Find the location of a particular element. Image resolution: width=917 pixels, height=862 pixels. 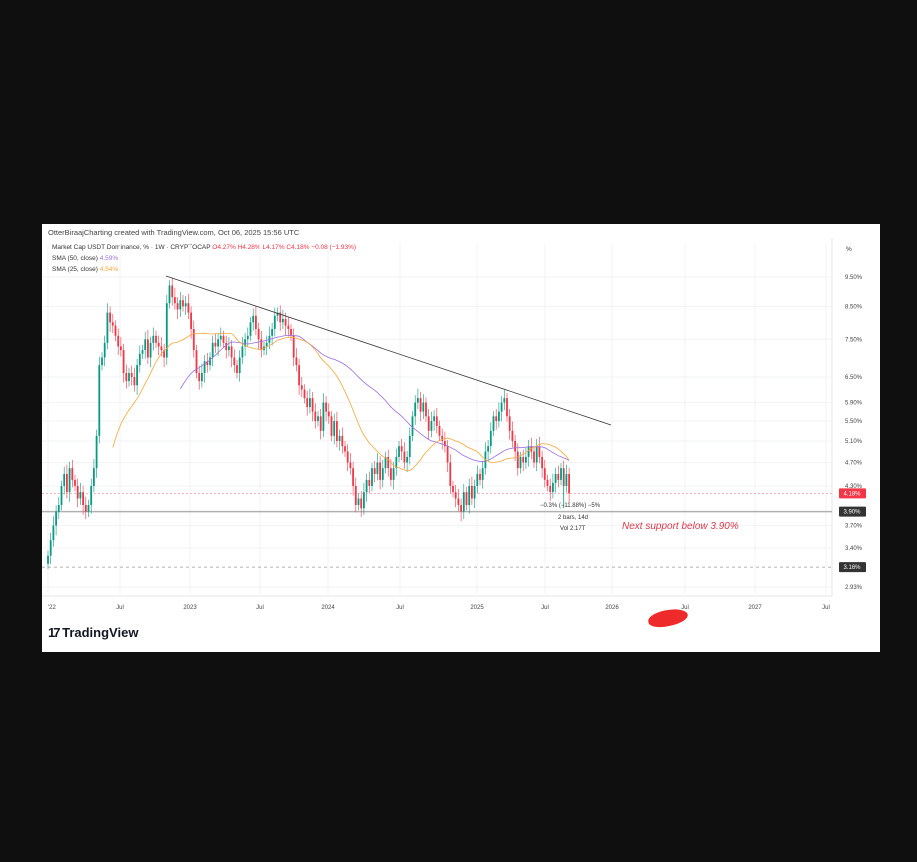

price-label-low: 3.16% is located at coordinates (852, 568).